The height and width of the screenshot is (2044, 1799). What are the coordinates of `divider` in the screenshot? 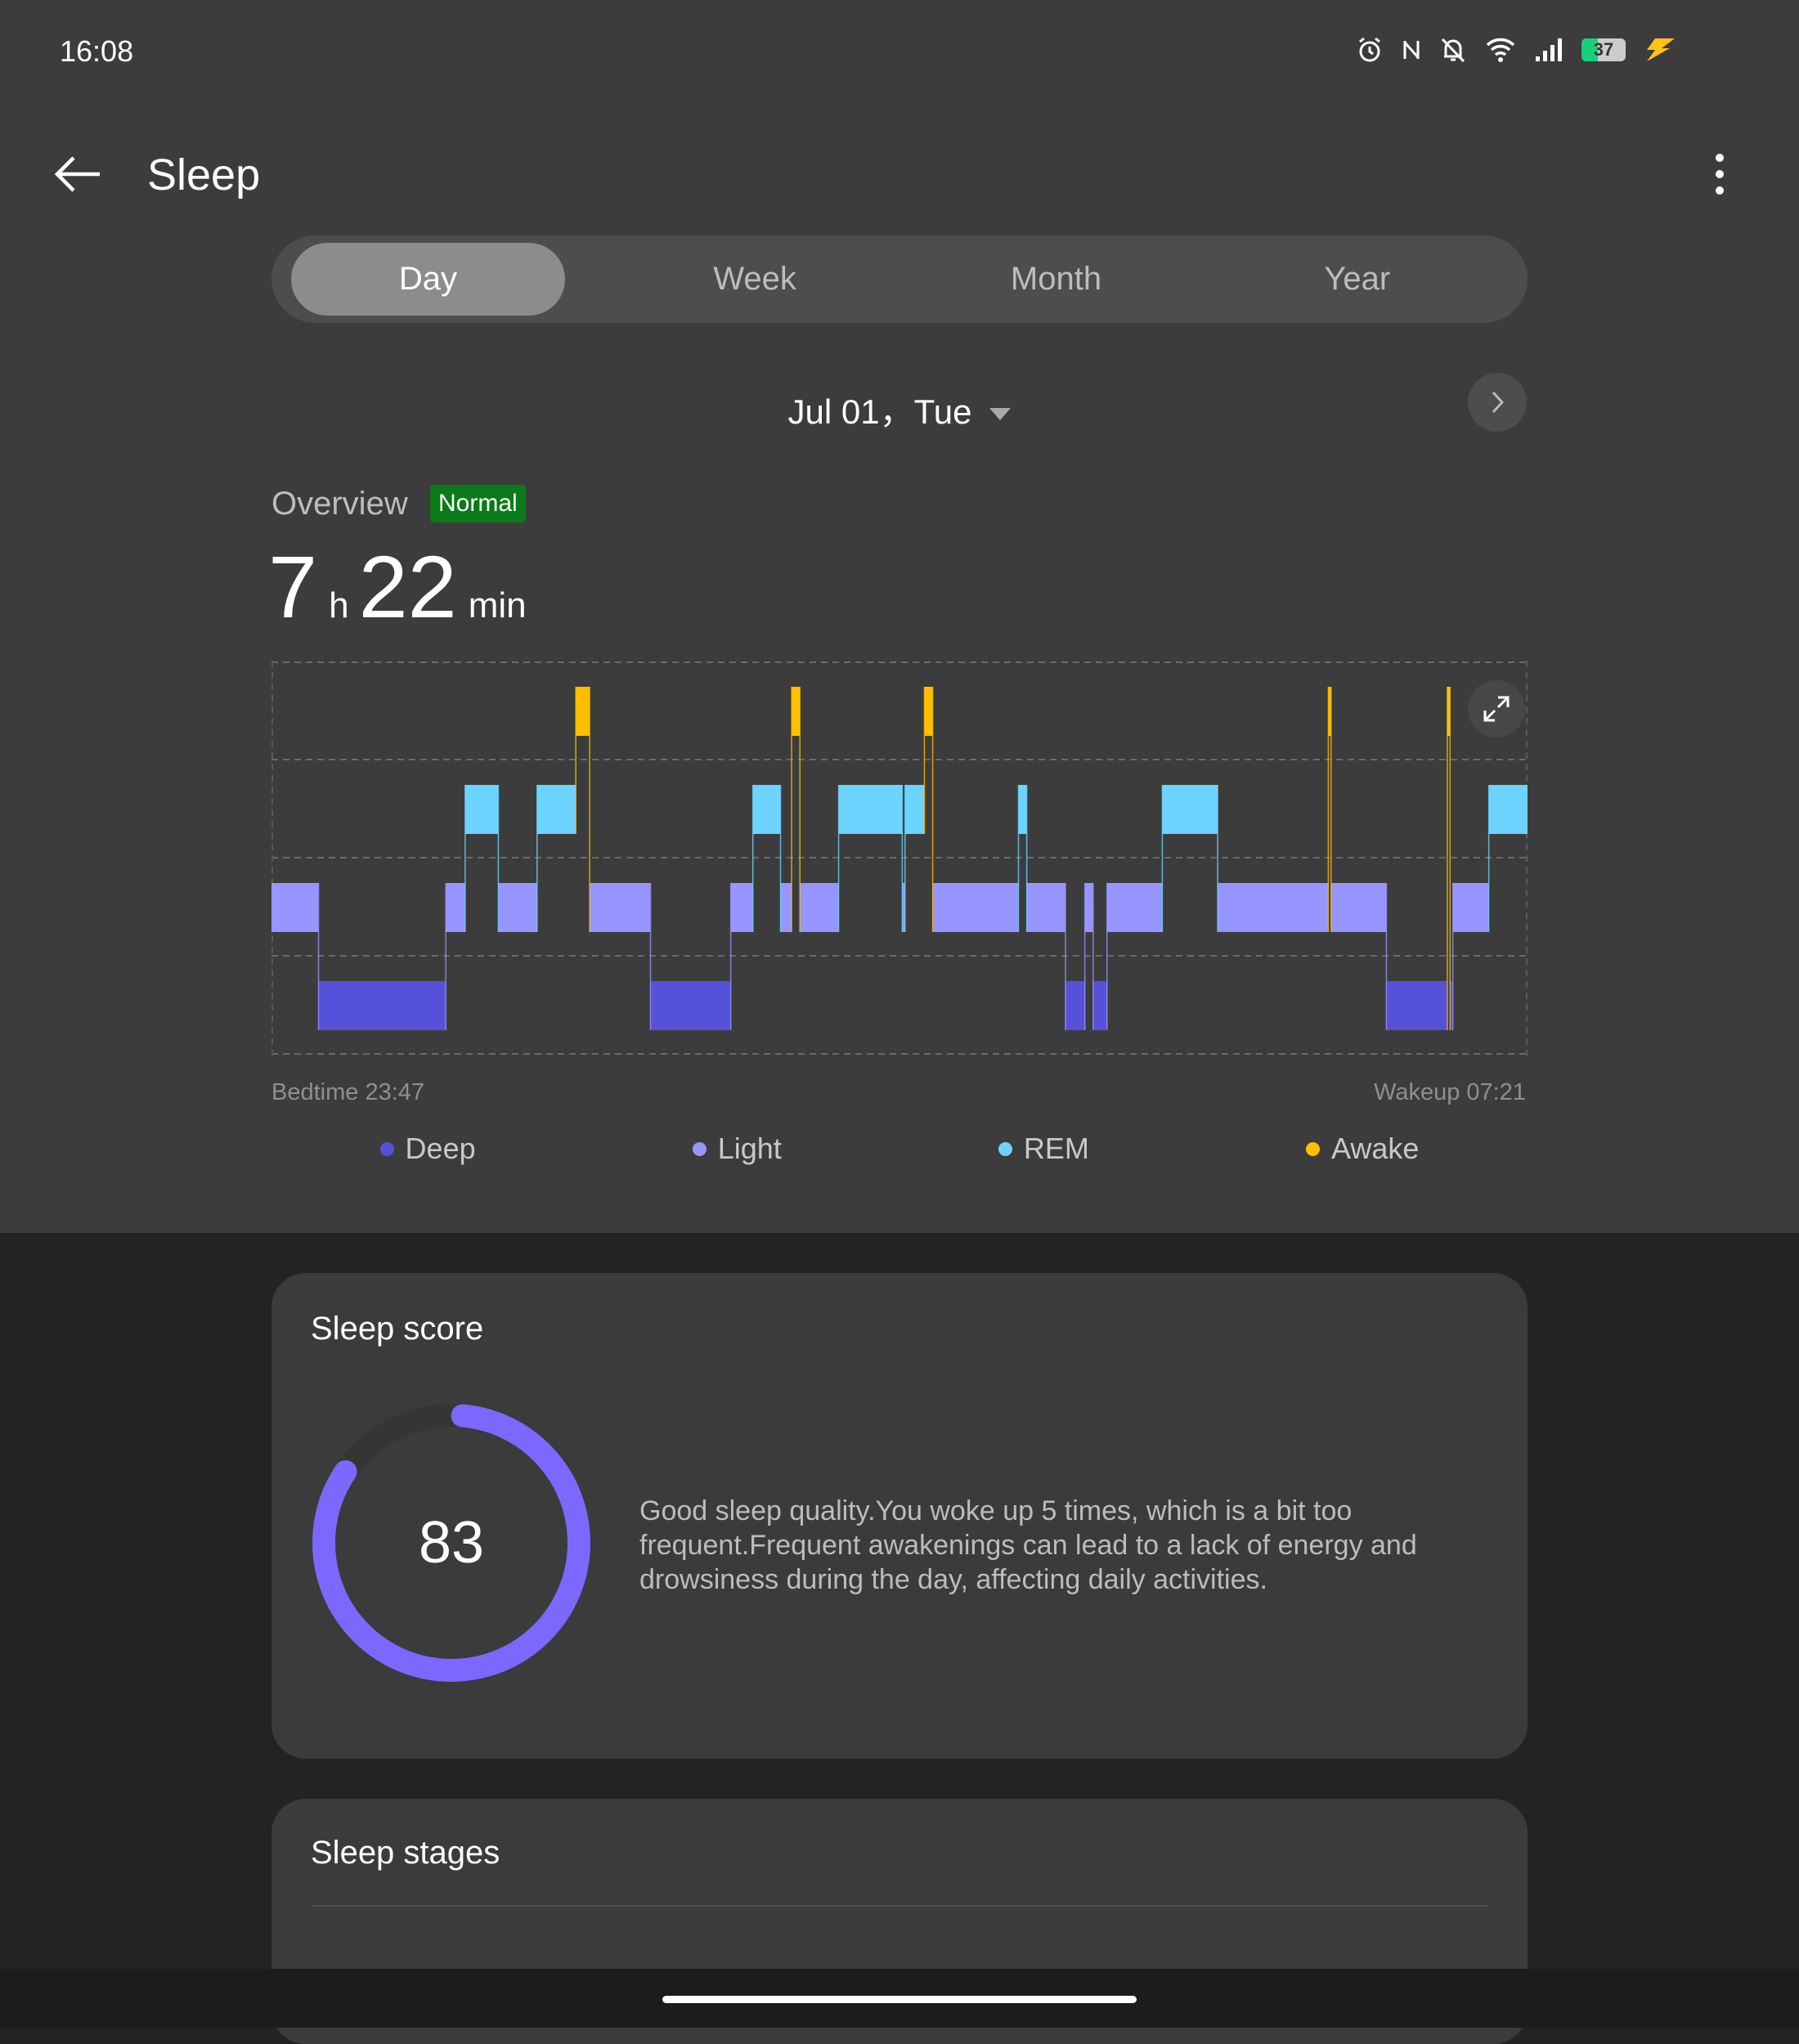 It's located at (899, 1906).